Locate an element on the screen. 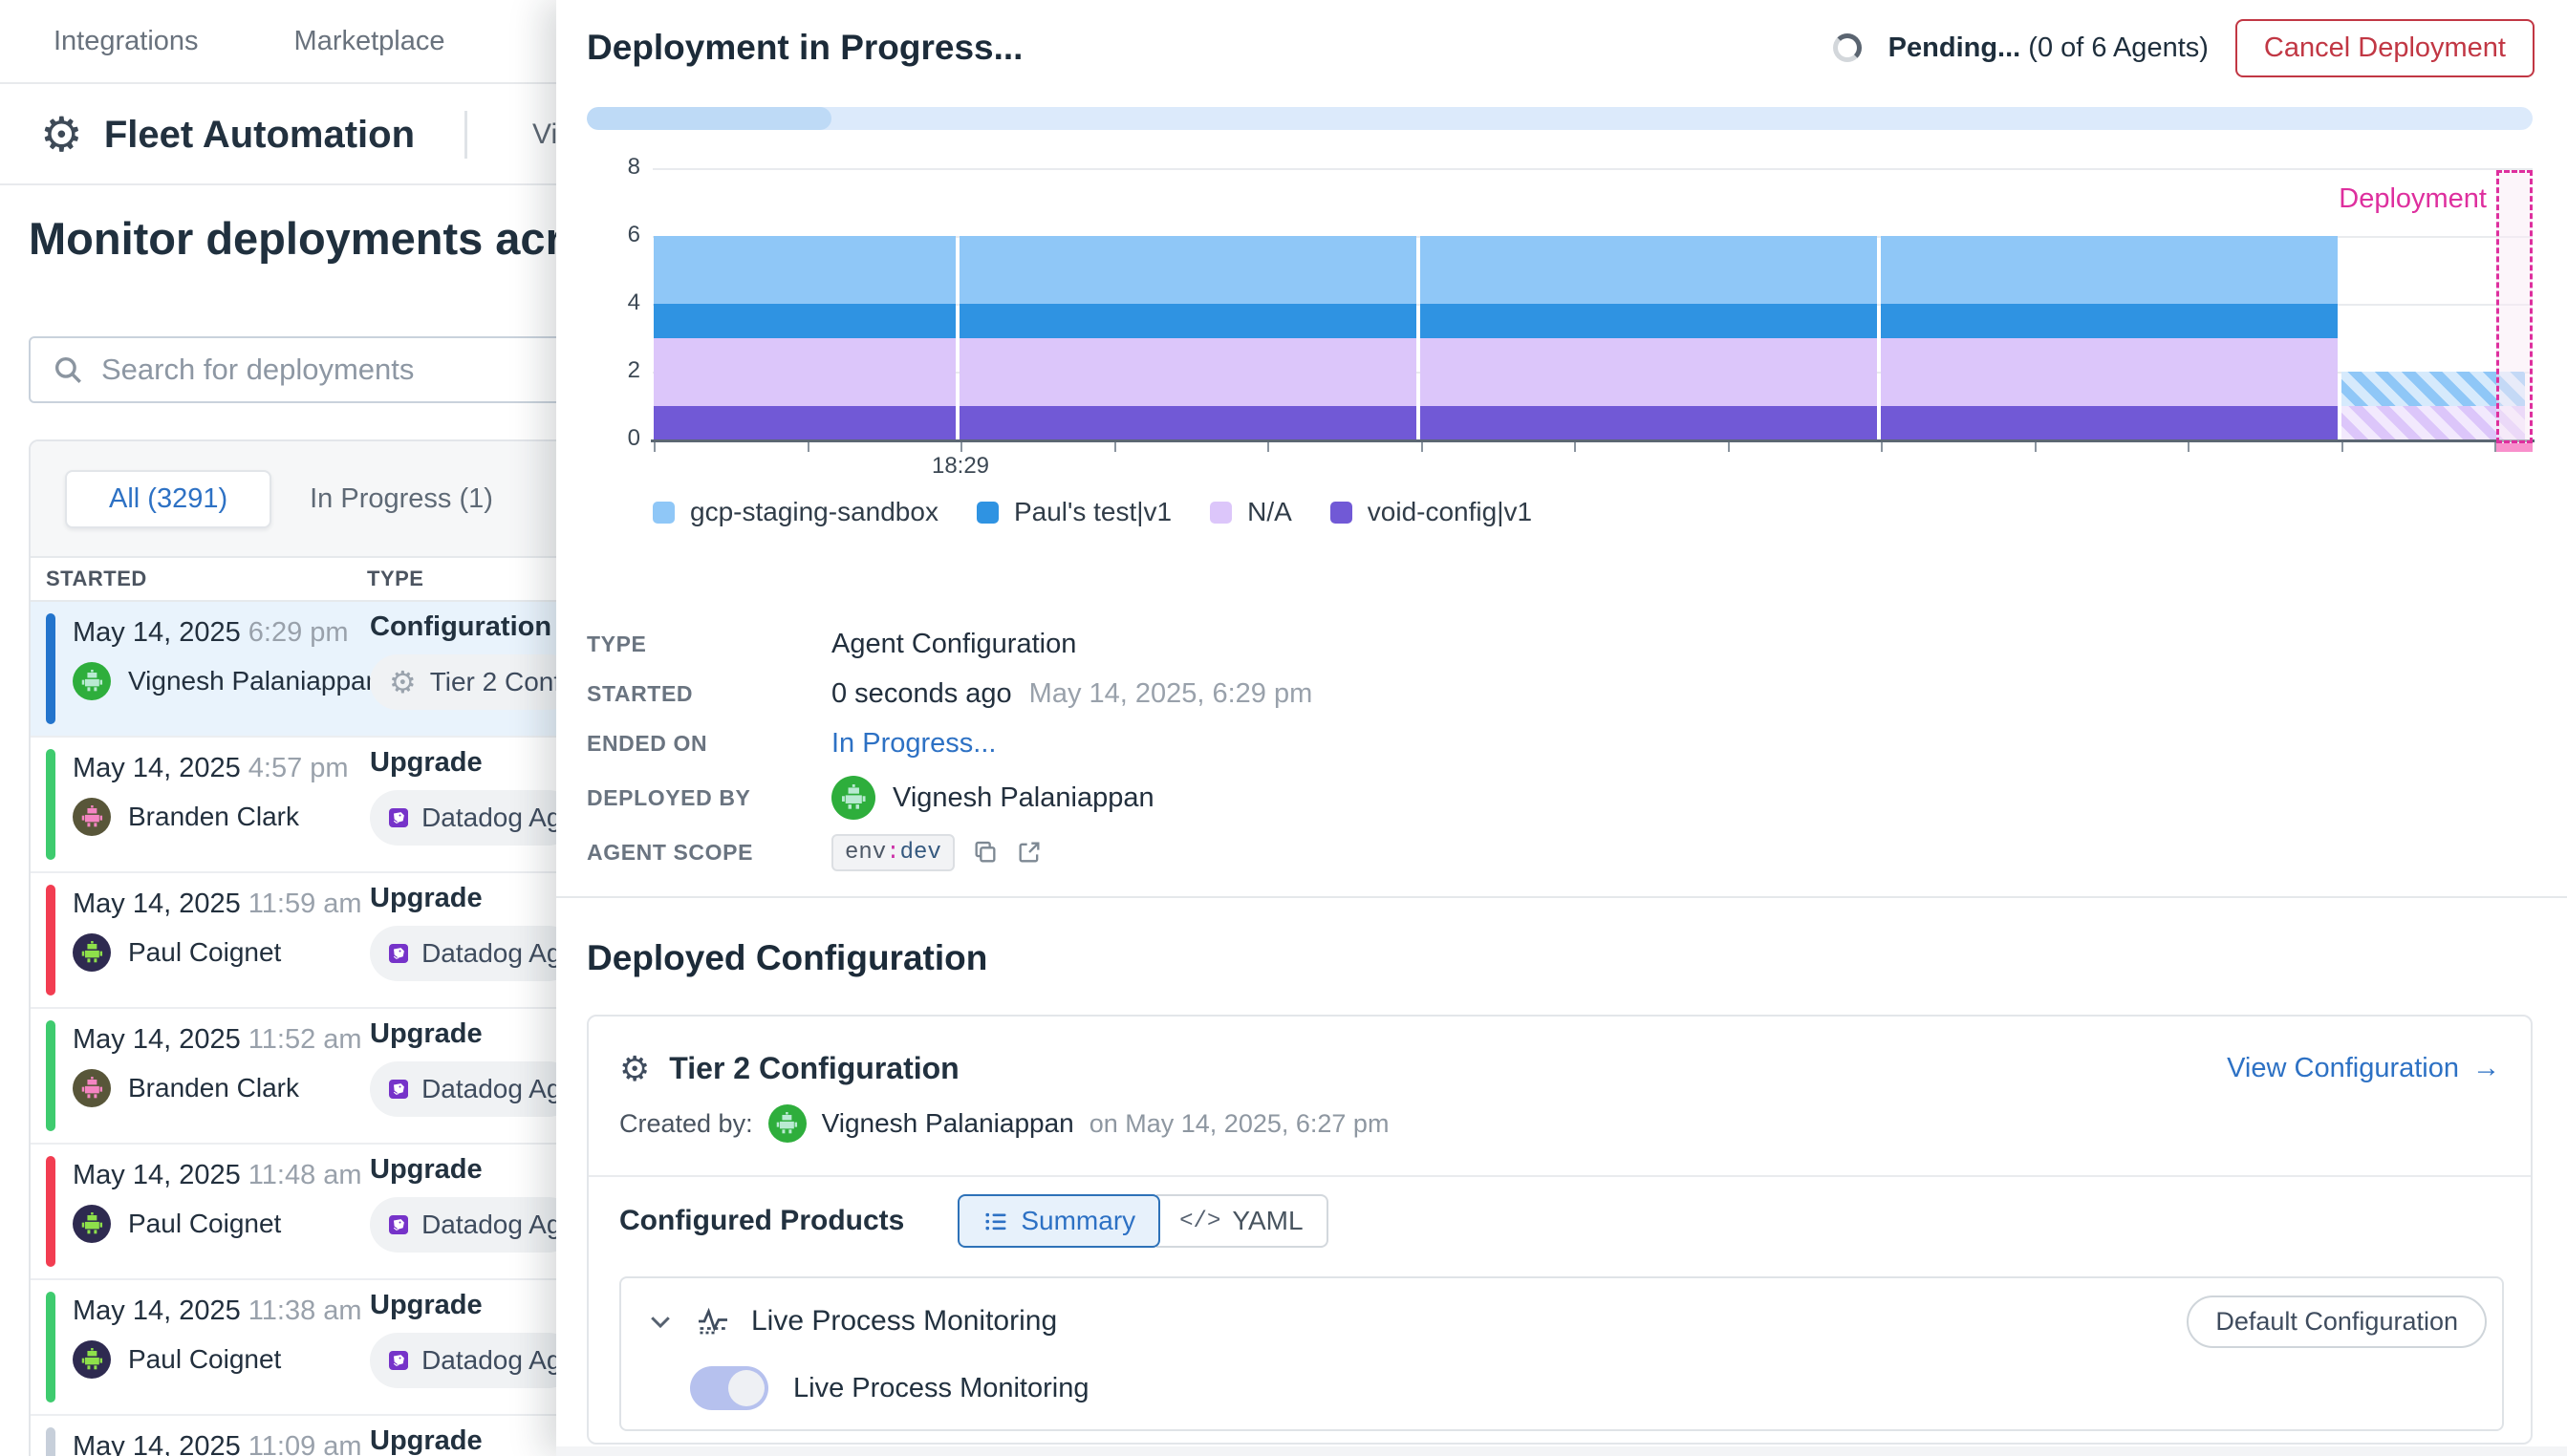 This screenshot has height=1456, width=2567. view-configuration-link: View Configuration → is located at coordinates (2363, 1068).